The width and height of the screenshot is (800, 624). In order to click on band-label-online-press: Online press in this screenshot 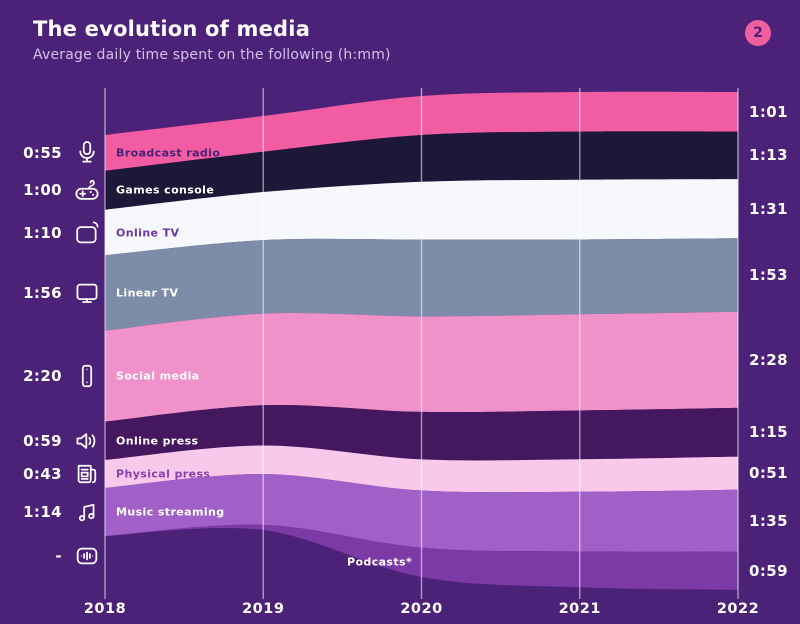, I will do `click(157, 441)`.